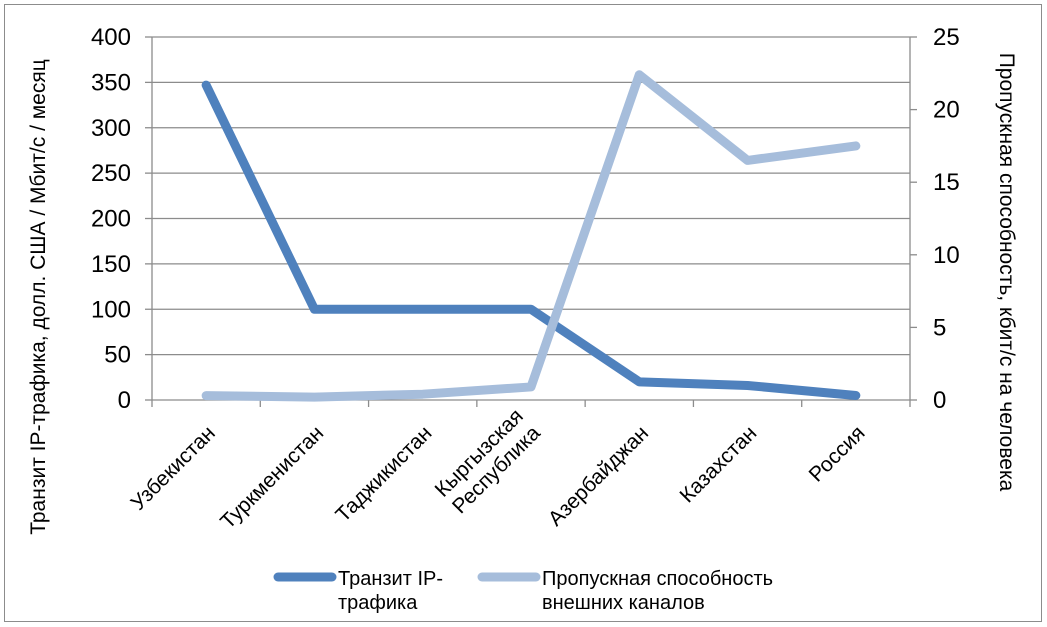  I want to click on category-label-line: Азербайджан, so click(598, 476).